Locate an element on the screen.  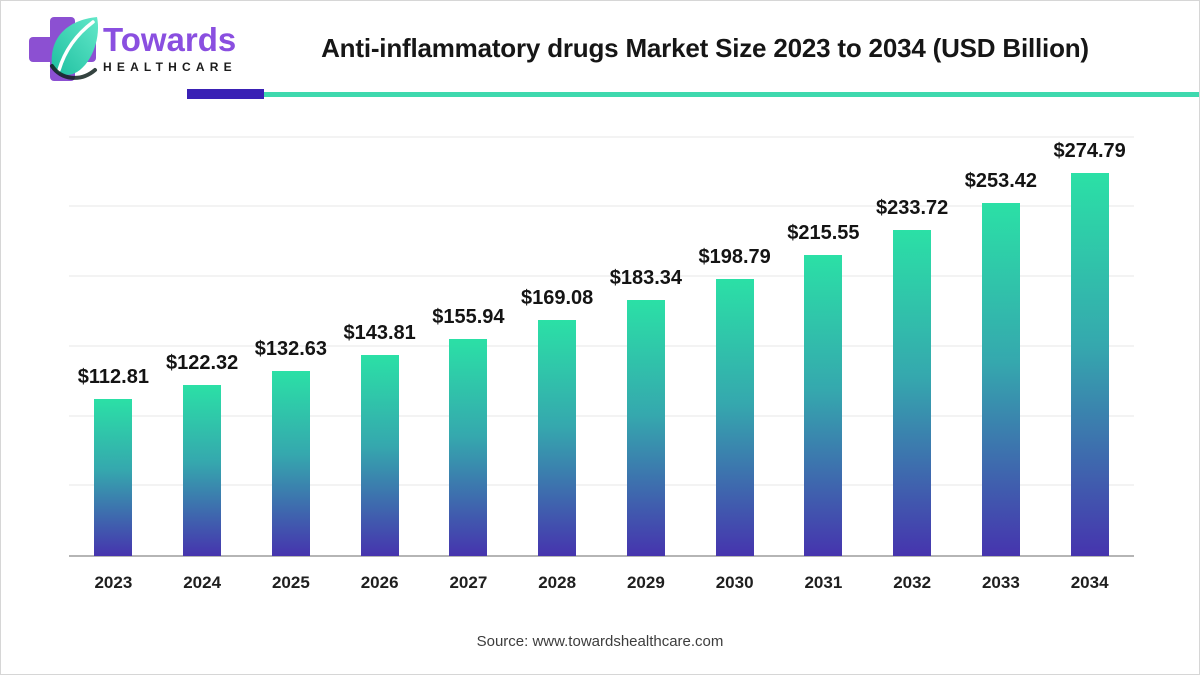
bar-value-label-2027: $155.94 is located at coordinates (468, 316).